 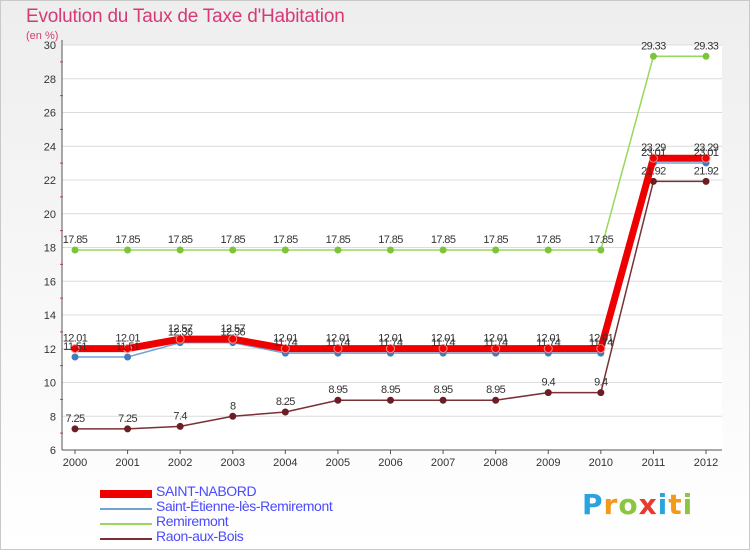 What do you see at coordinates (128, 347) in the screenshot?
I see `data-label: 11.51` at bounding box center [128, 347].